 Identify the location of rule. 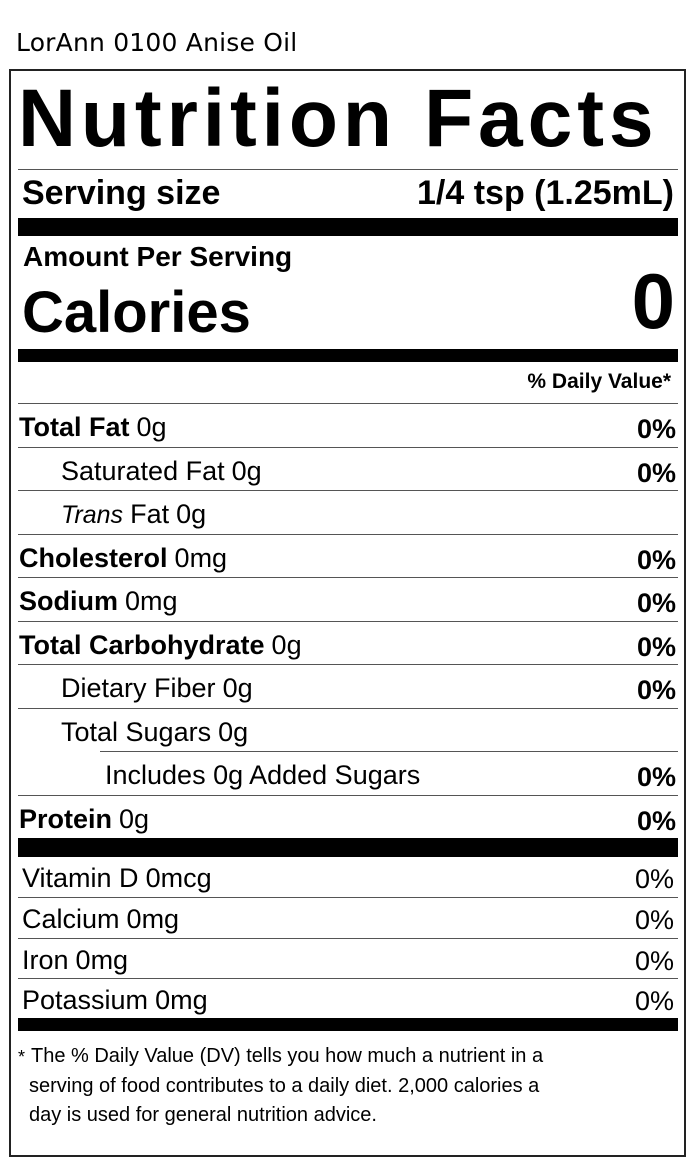
(348, 169).